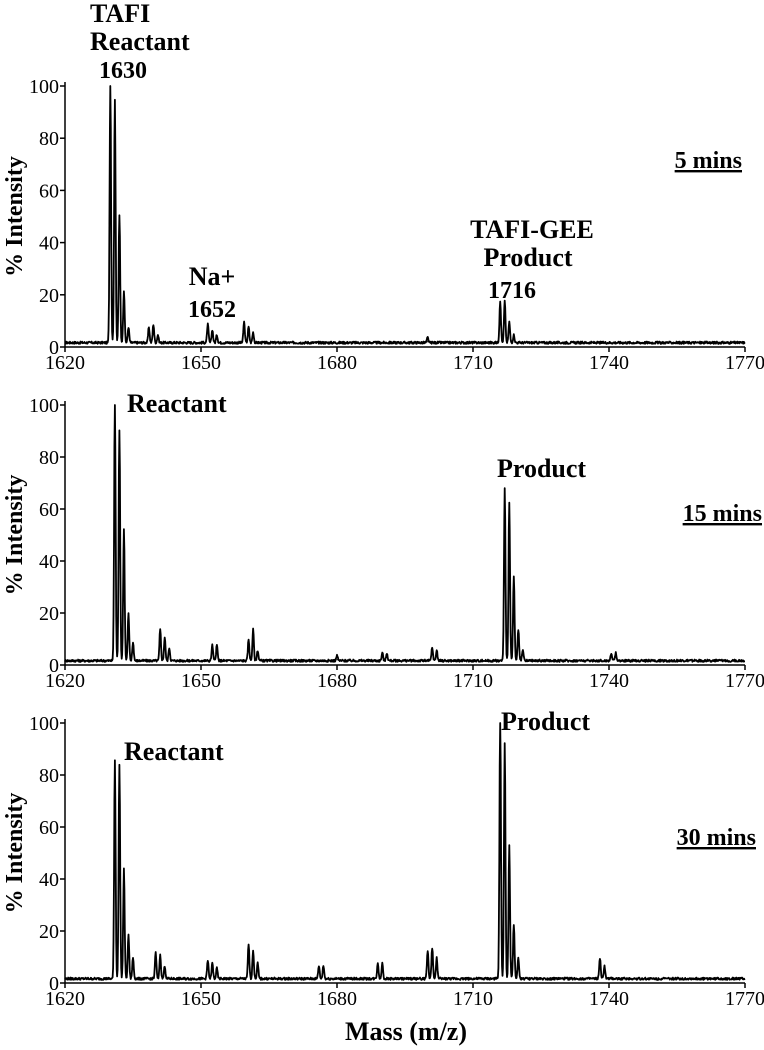  What do you see at coordinates (722, 514) in the screenshot?
I see `time-label: 15 mins` at bounding box center [722, 514].